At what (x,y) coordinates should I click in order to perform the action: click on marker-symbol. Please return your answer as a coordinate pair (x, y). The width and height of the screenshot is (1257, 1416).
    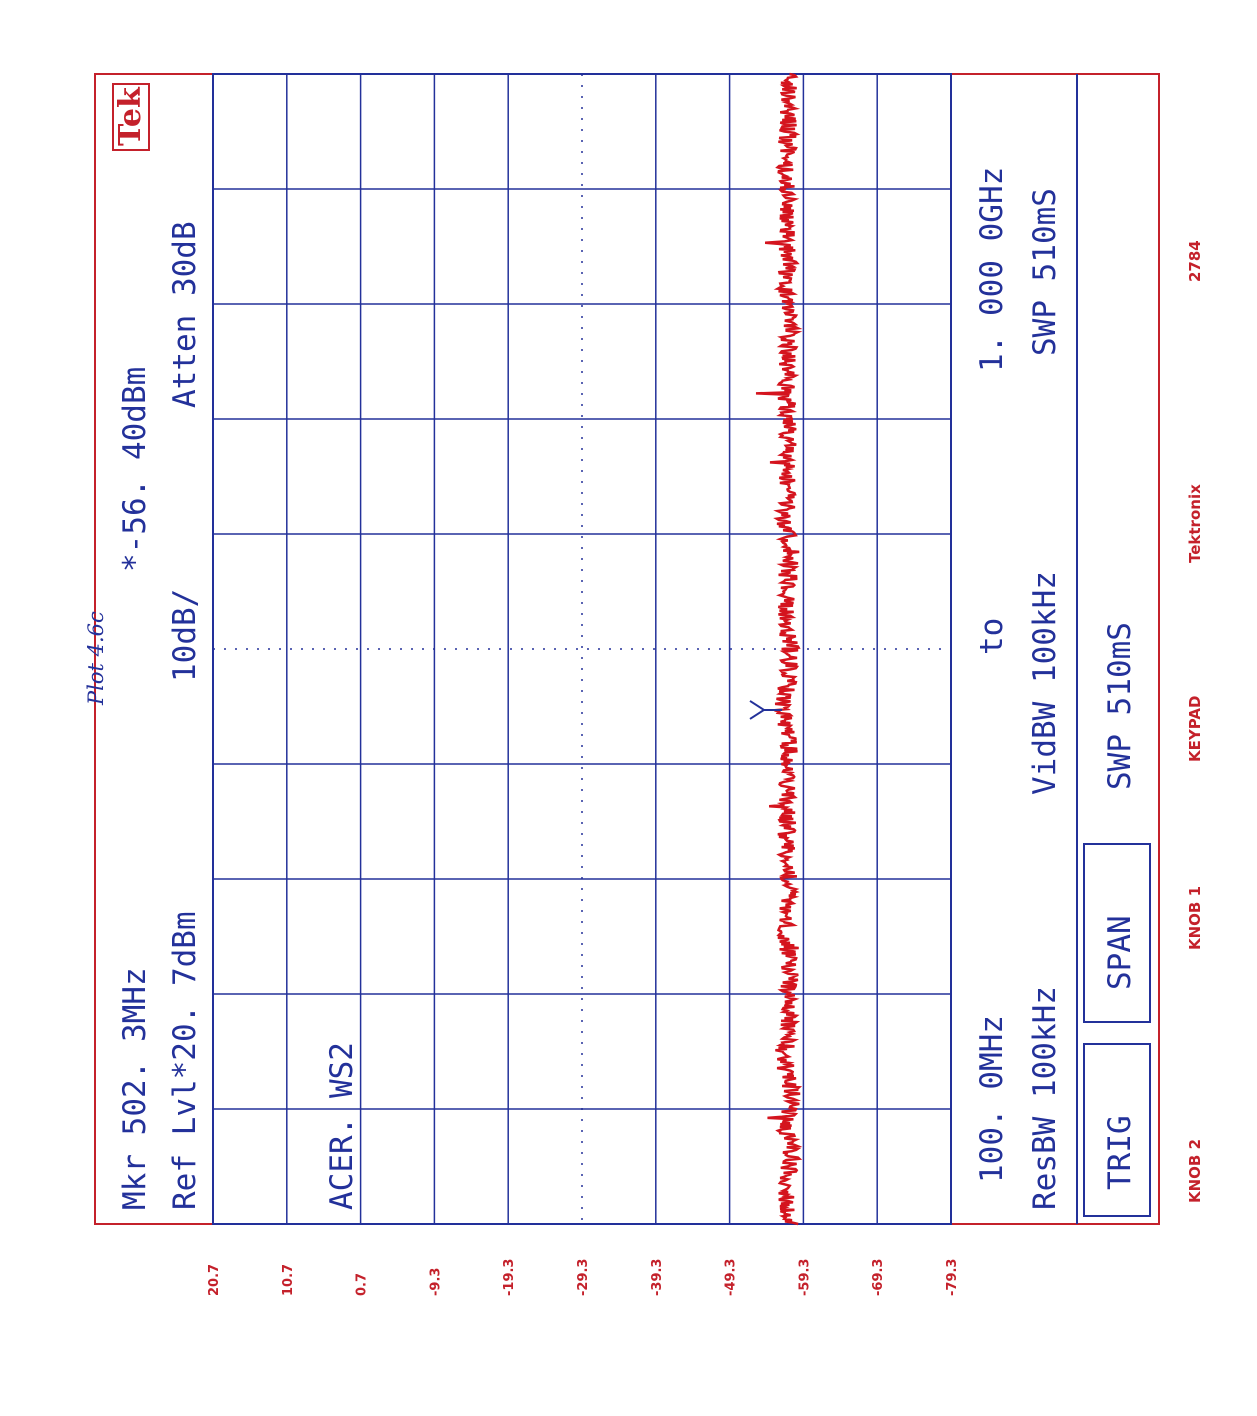
    Looking at the image, I should click on (765, 710).